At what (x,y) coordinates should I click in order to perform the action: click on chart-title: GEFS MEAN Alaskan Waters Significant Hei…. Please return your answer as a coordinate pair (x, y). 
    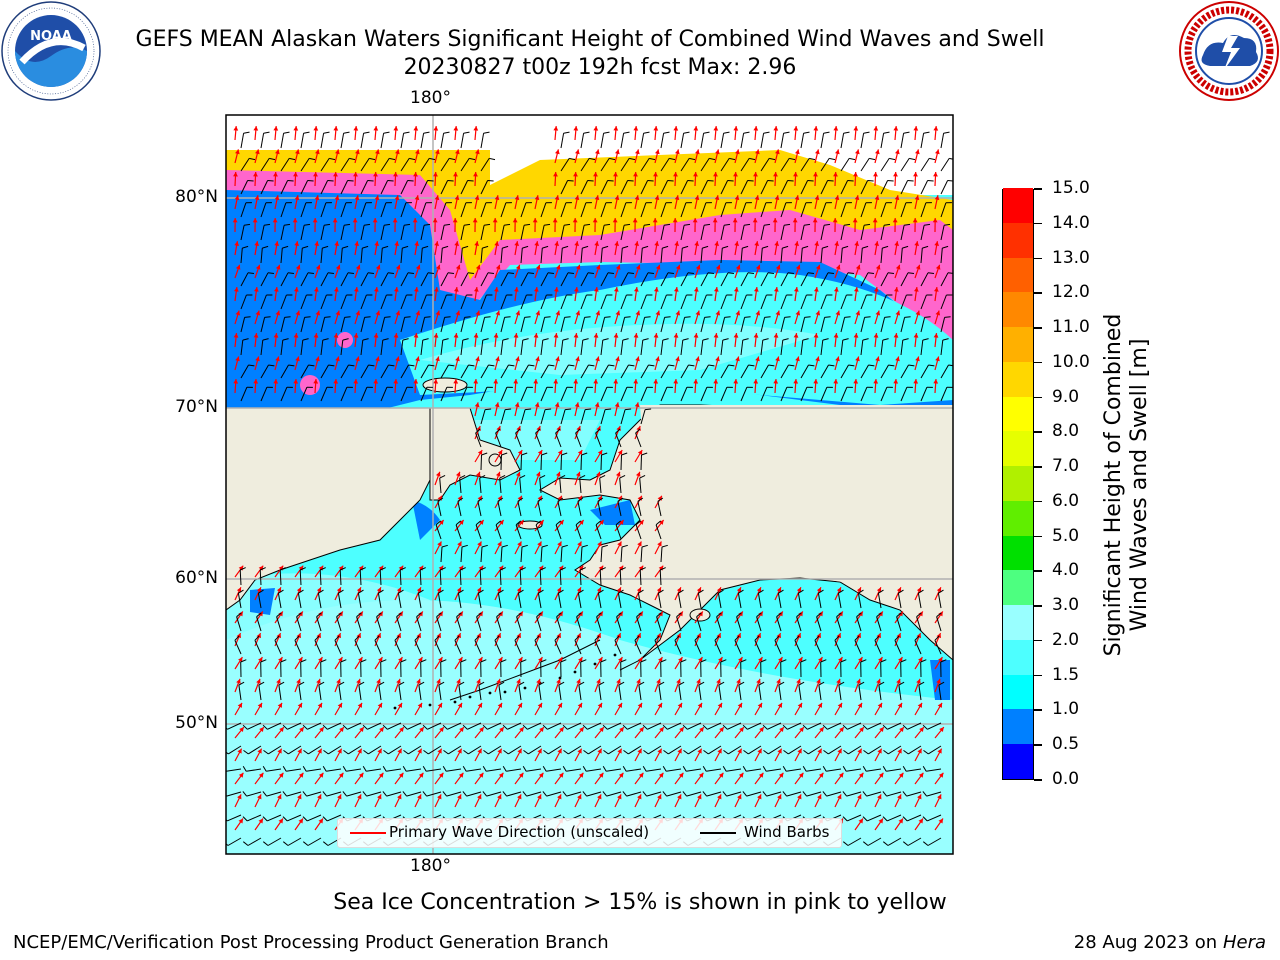
    Looking at the image, I should click on (590, 39).